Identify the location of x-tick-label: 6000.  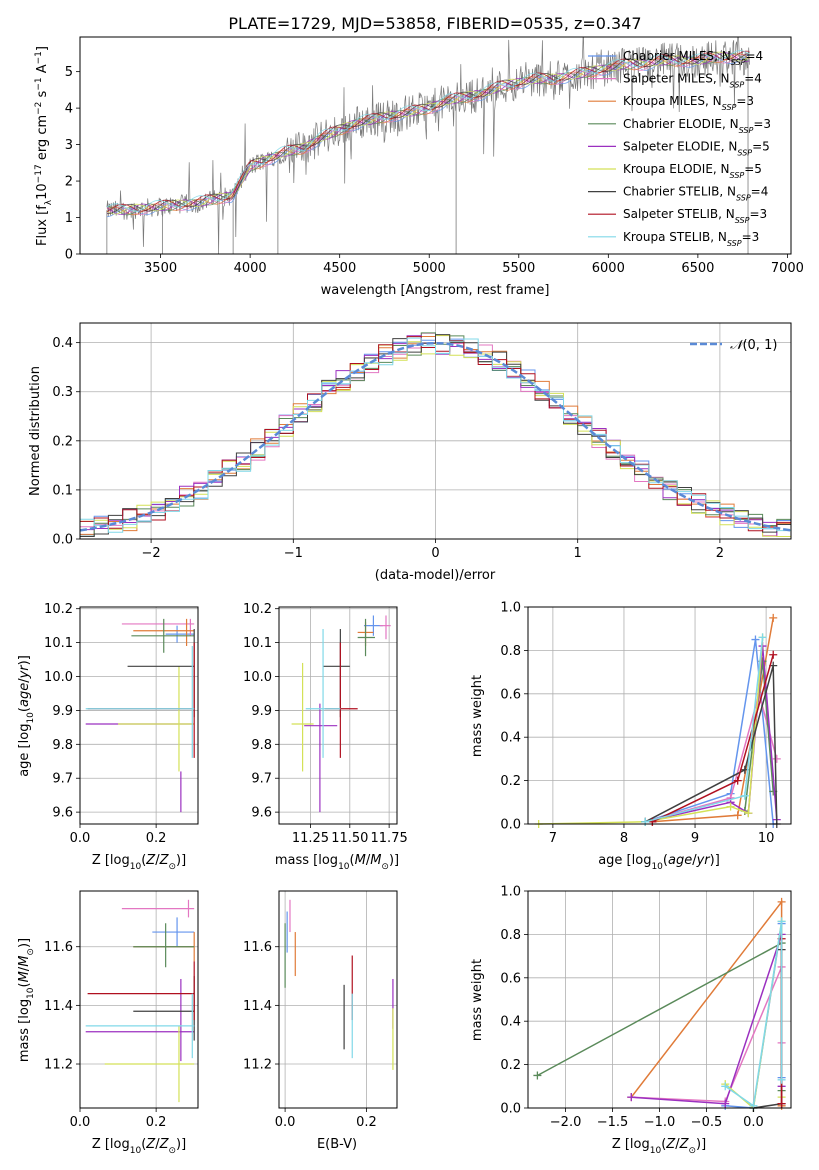
(608, 268).